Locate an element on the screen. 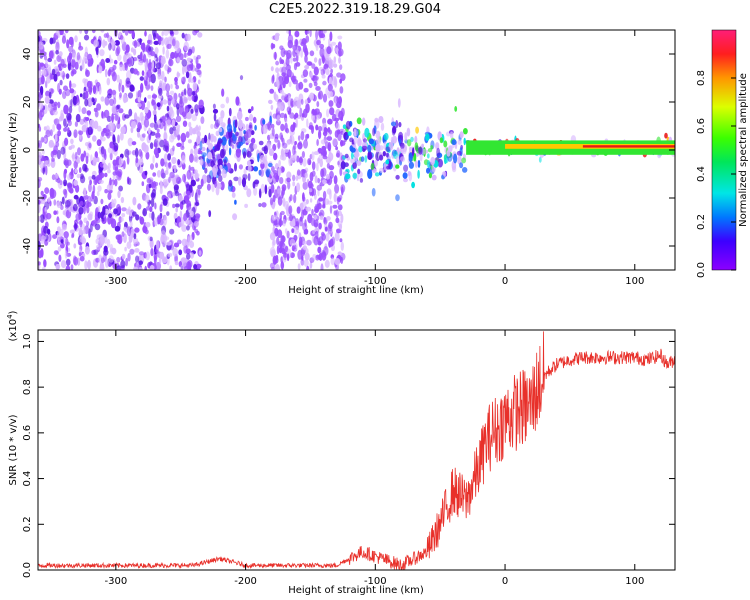 The width and height of the screenshot is (750, 600). y-multiplier-label: (x104) is located at coordinates (12, 325).